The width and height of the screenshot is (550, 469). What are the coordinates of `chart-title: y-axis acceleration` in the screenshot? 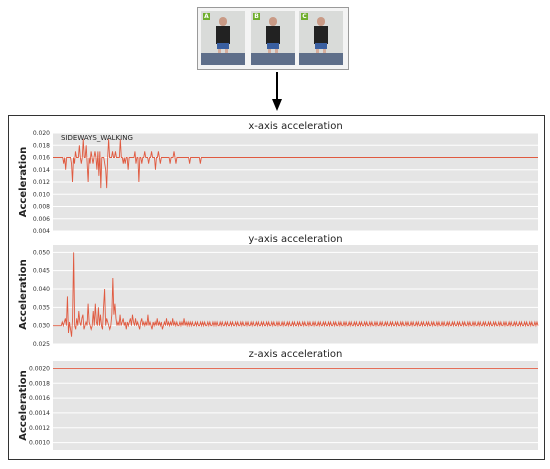 It's located at (295, 239).